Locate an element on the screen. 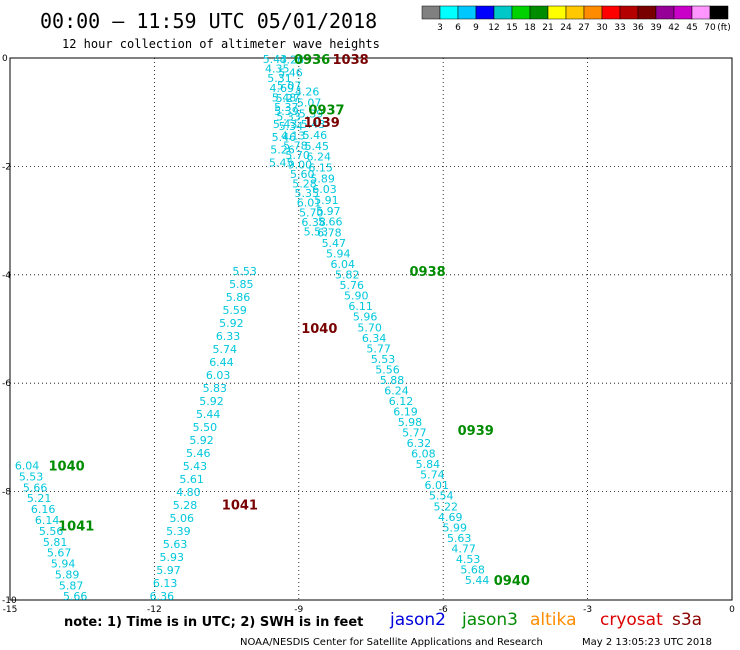 This screenshot has width=740, height=650. wave-height-label: 5.48 is located at coordinates (284, 97).